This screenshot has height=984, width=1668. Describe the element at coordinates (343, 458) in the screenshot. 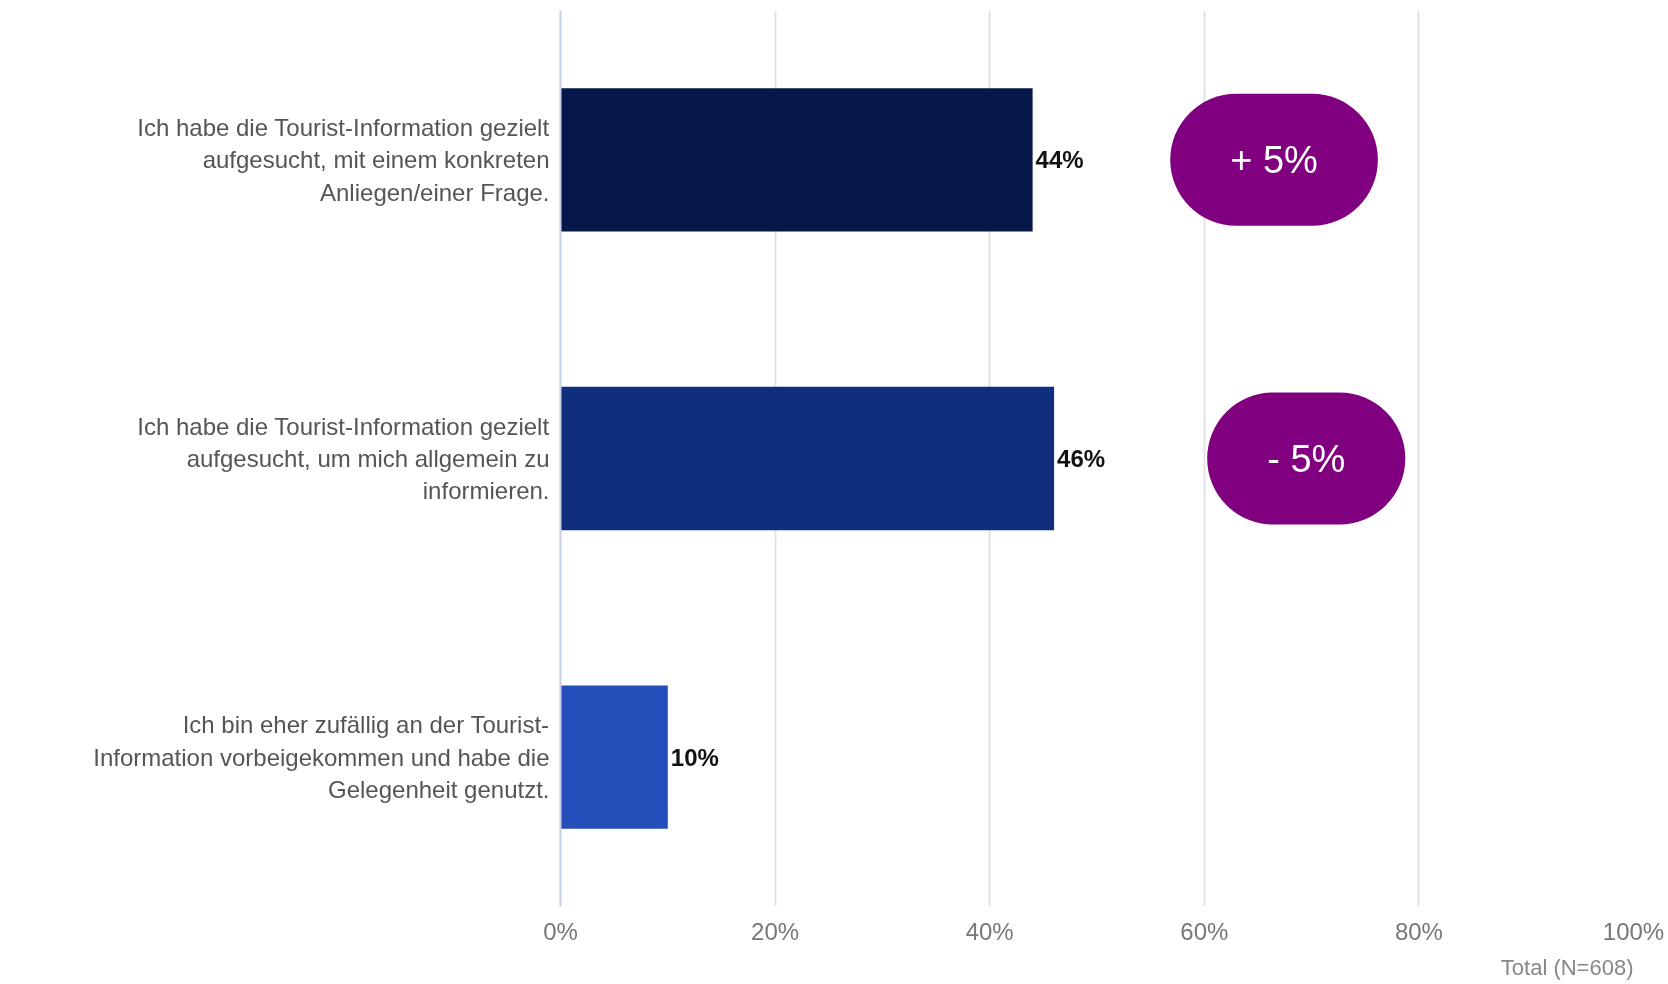

I see `y-tick-label: Ich habe die Tourist-Information gezielt aufgesucht, um mich allgemein zu informieren.` at that location.